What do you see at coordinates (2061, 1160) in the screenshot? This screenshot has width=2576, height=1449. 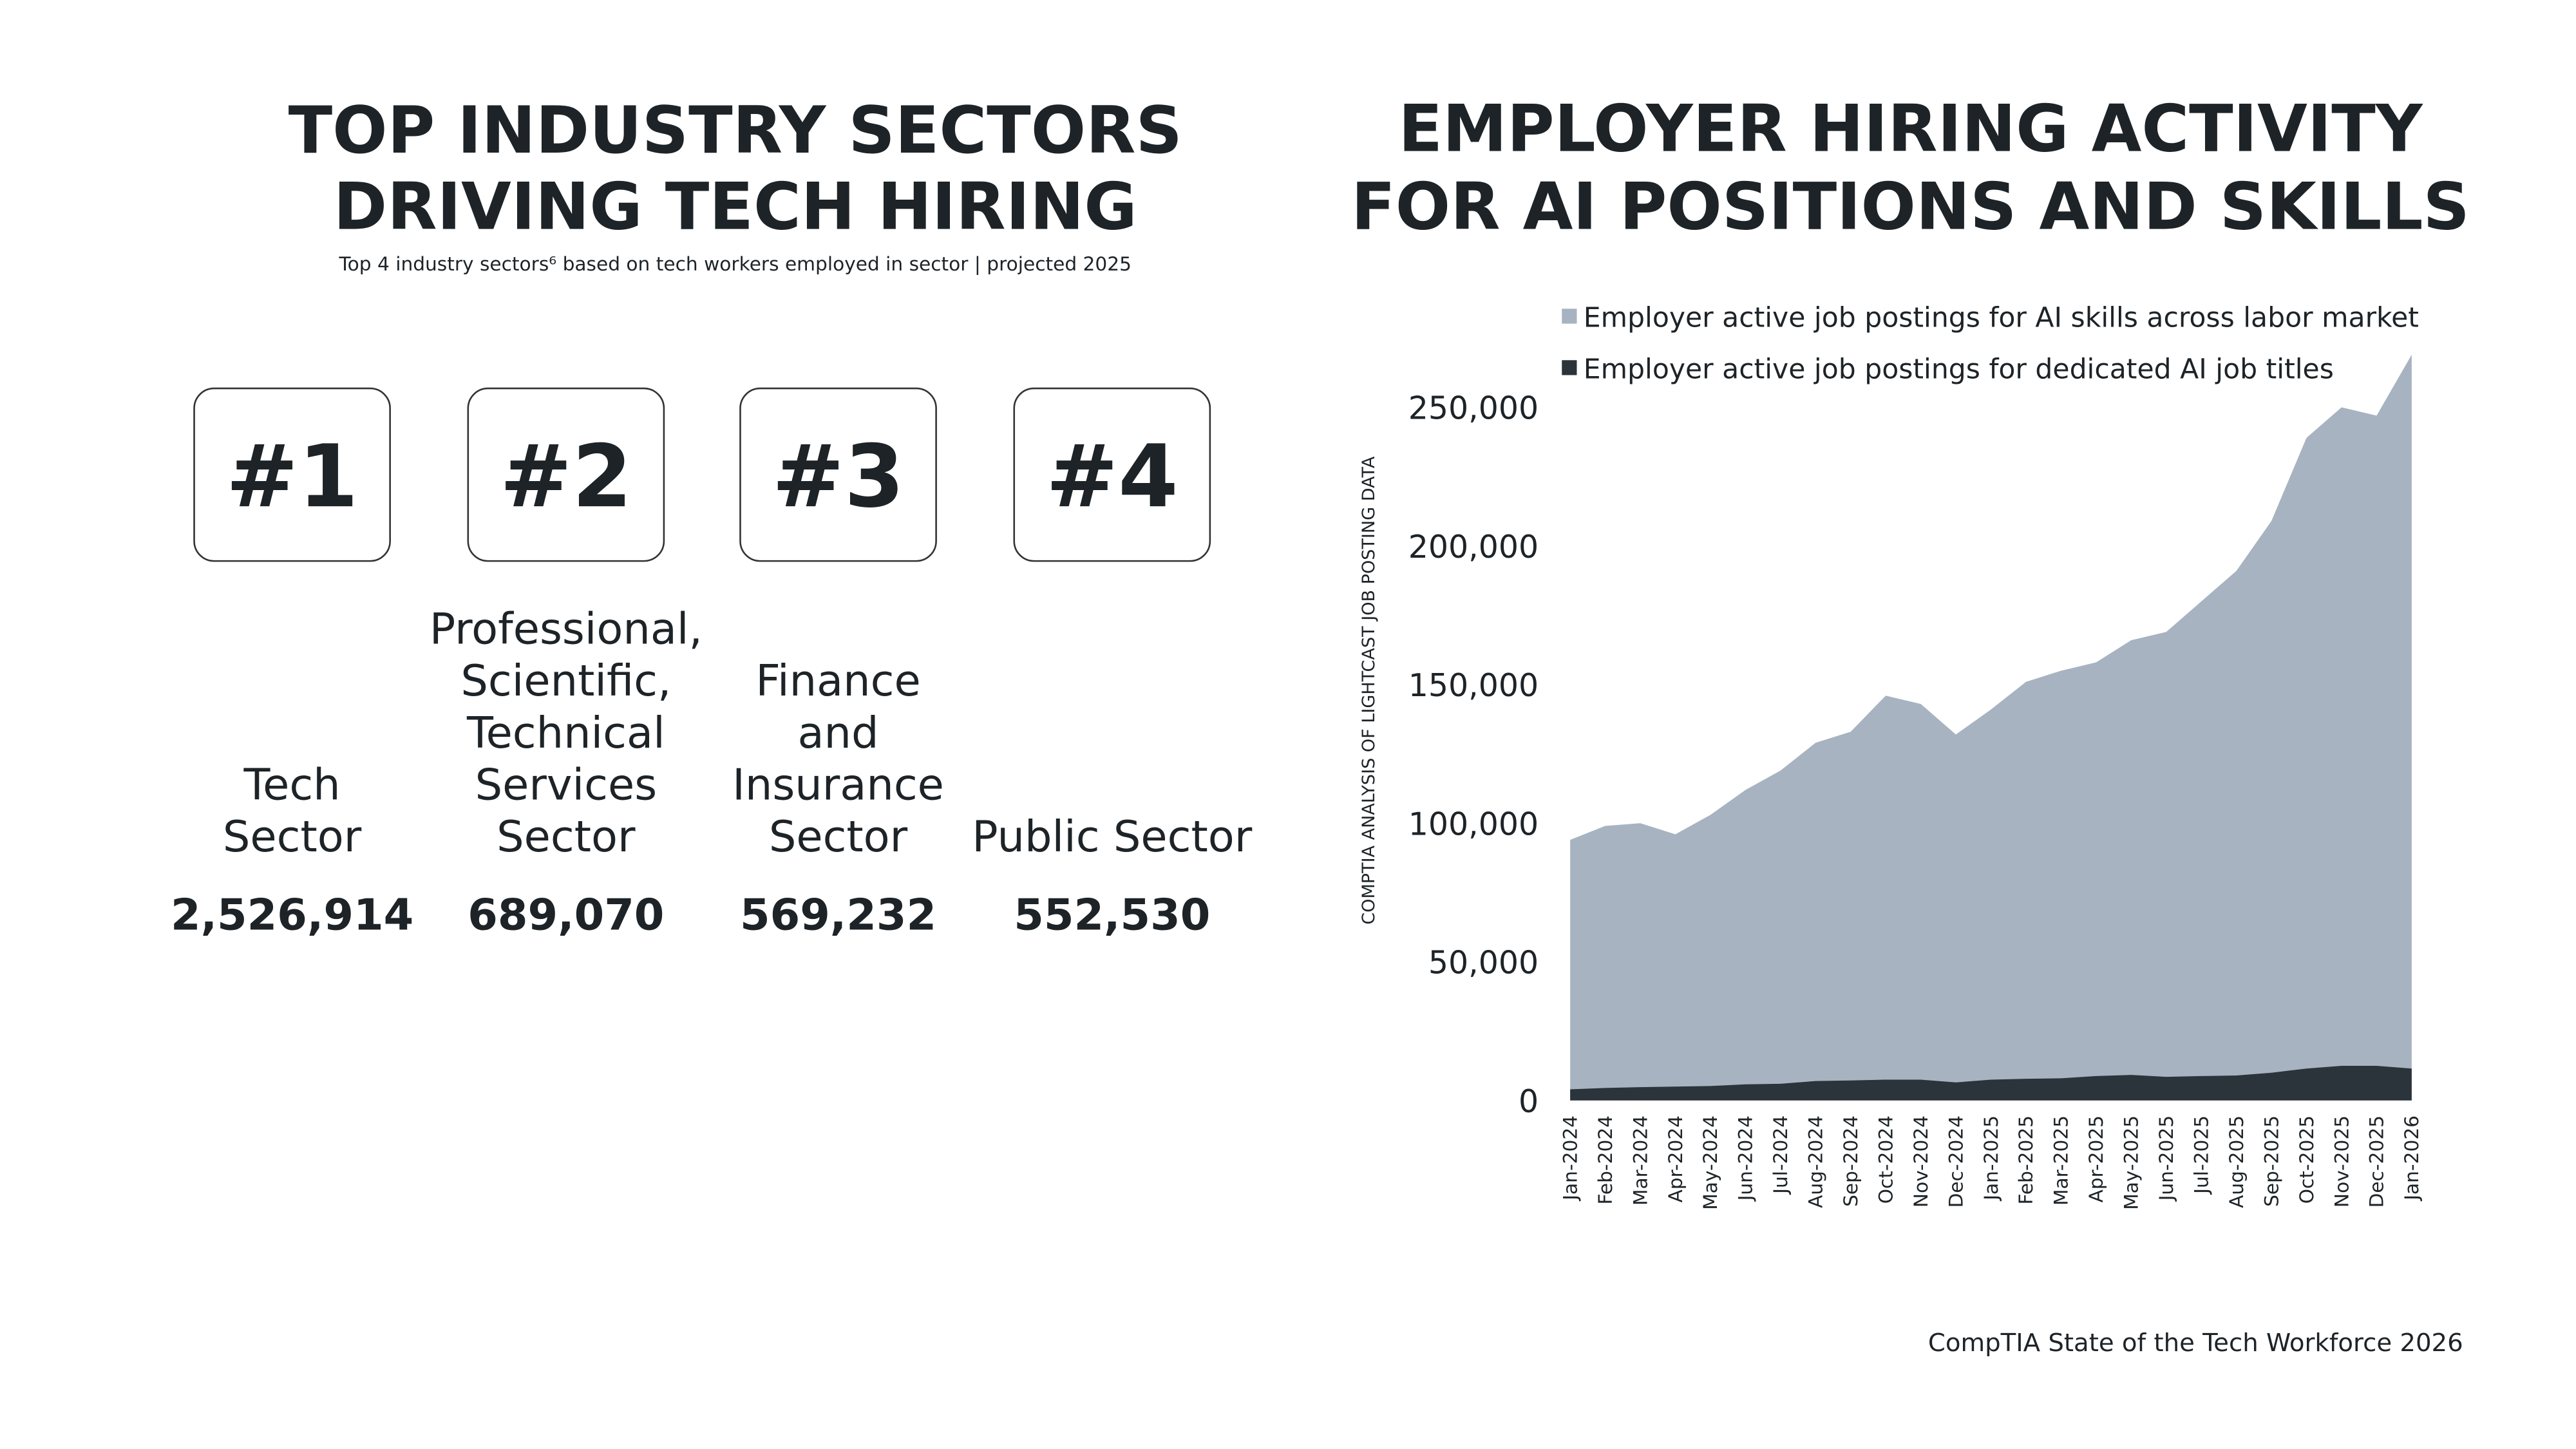 I see `x-tick-label: Mar-2025` at bounding box center [2061, 1160].